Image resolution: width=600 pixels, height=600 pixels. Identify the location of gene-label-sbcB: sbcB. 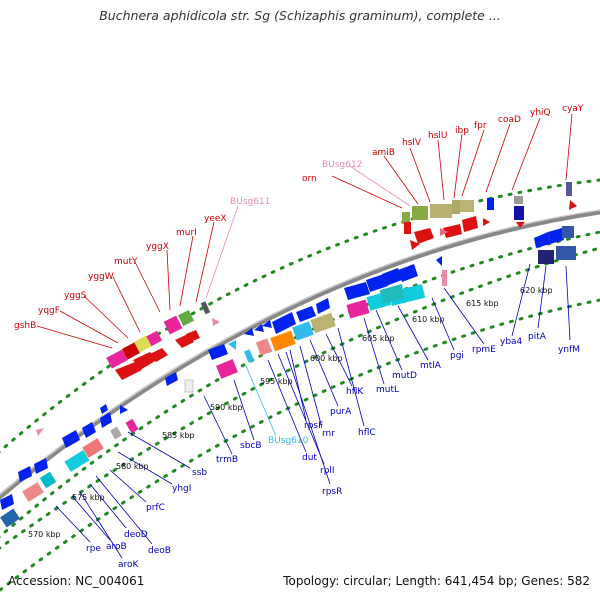
(251, 446).